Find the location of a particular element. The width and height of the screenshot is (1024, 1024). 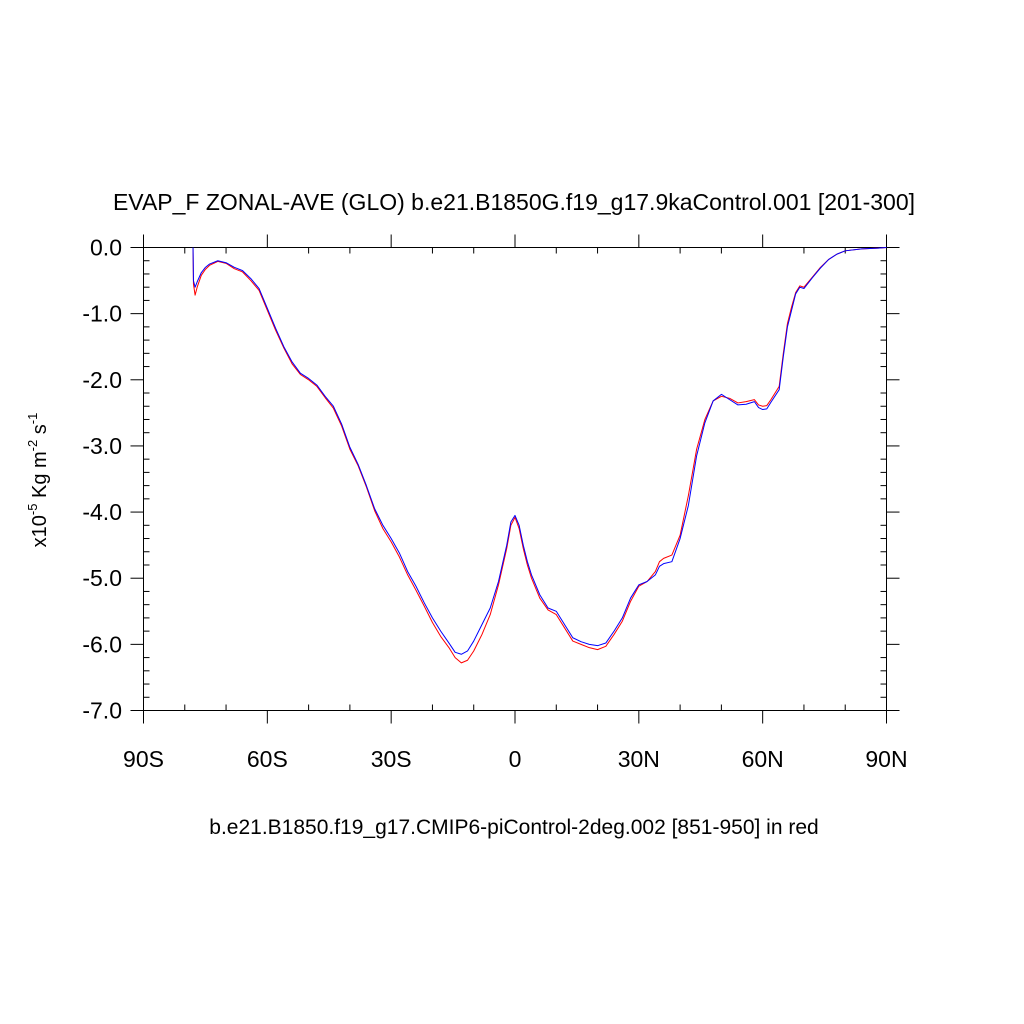

y-tick-label: -4.0 is located at coordinates (102, 512).